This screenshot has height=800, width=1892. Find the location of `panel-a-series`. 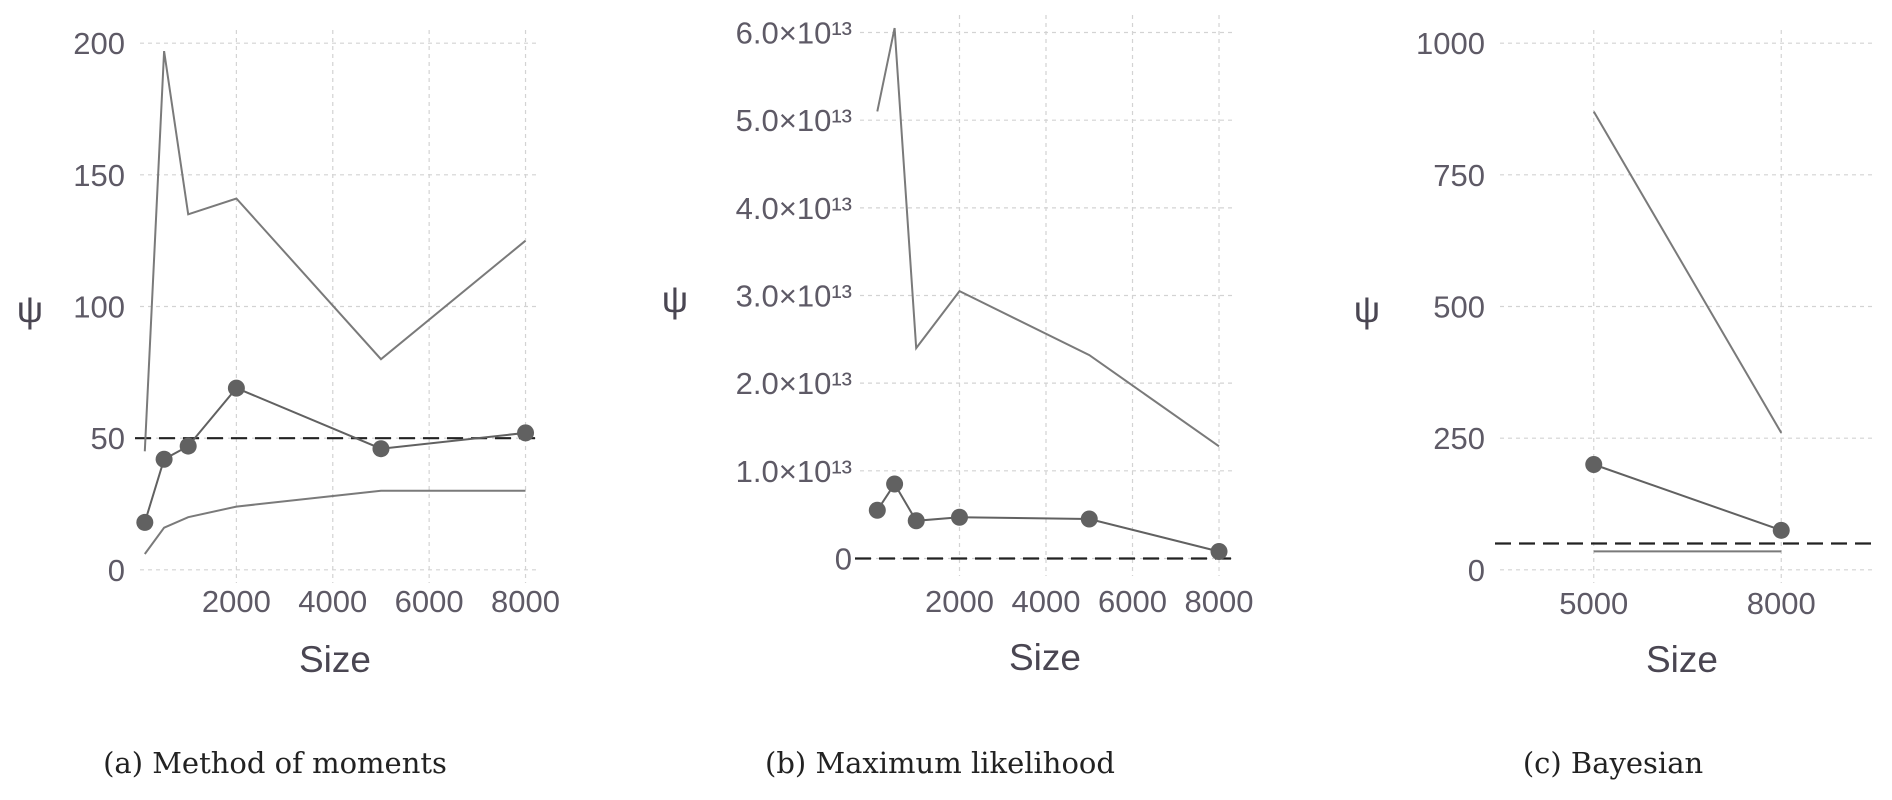

panel-a-series is located at coordinates (335, 302).